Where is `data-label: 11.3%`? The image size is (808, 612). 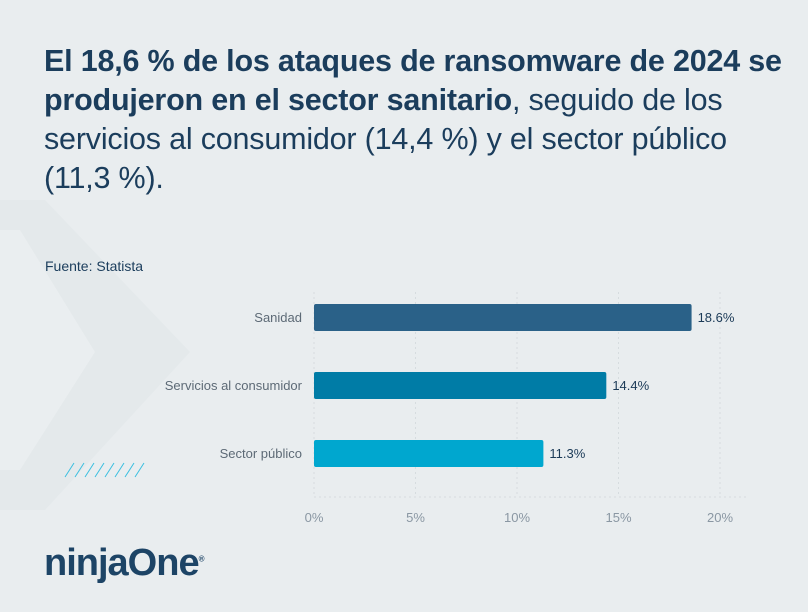
data-label: 11.3% is located at coordinates (567, 453).